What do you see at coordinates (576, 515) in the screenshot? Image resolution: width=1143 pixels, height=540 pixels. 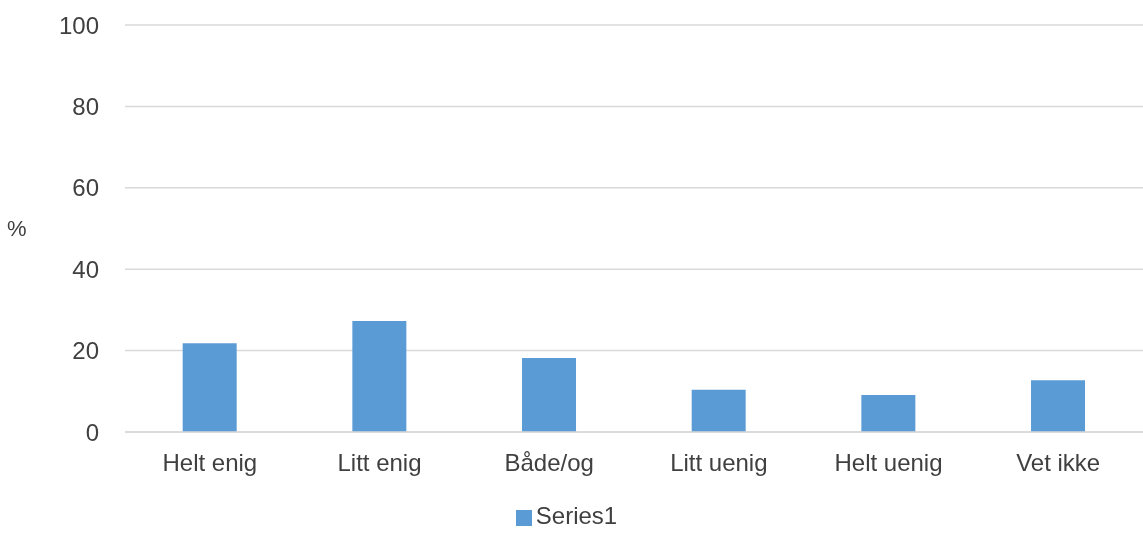 I see `legend-label: Series1` at bounding box center [576, 515].